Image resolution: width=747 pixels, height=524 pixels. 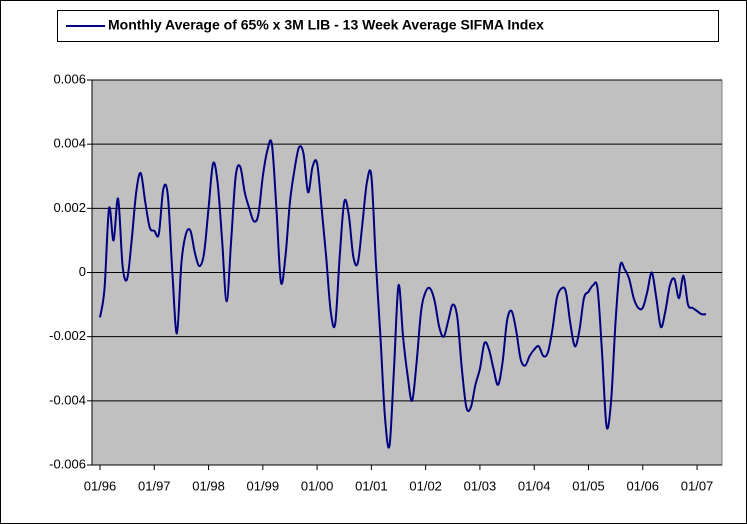 I want to click on y-tick-label: 0.004, so click(x=69, y=143).